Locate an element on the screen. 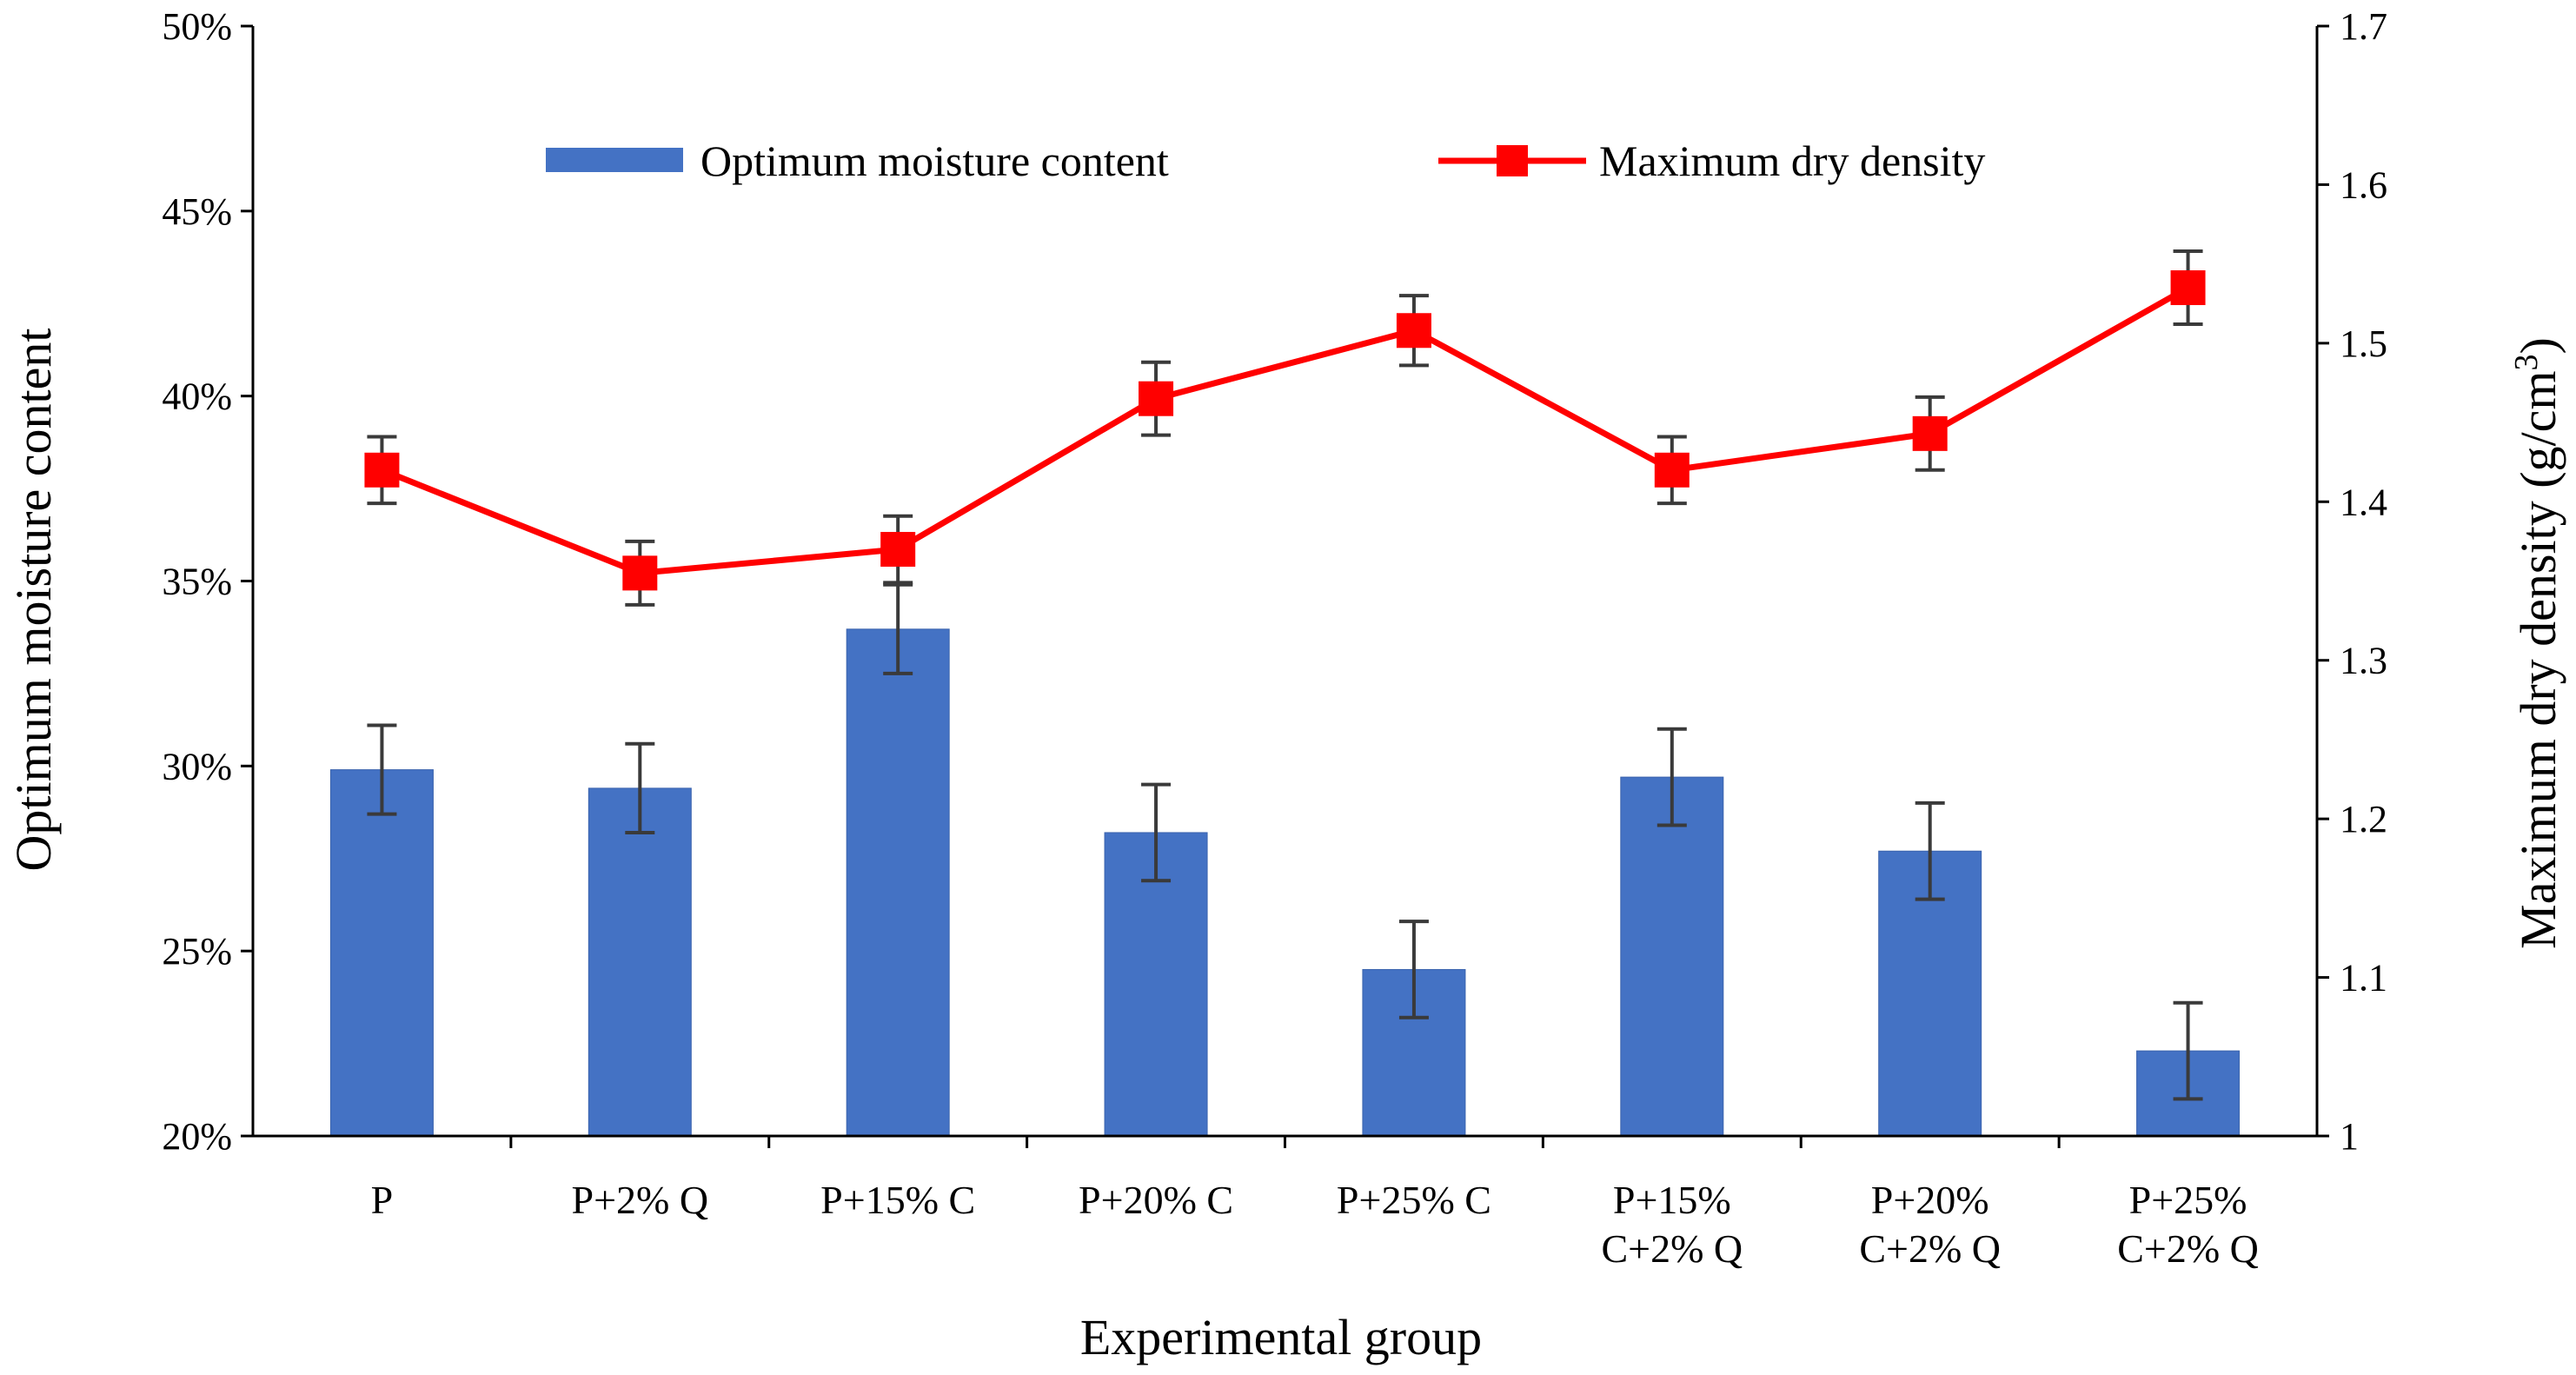 This screenshot has height=1375, width=2576. category-label: P+25% C is located at coordinates (1414, 1200).